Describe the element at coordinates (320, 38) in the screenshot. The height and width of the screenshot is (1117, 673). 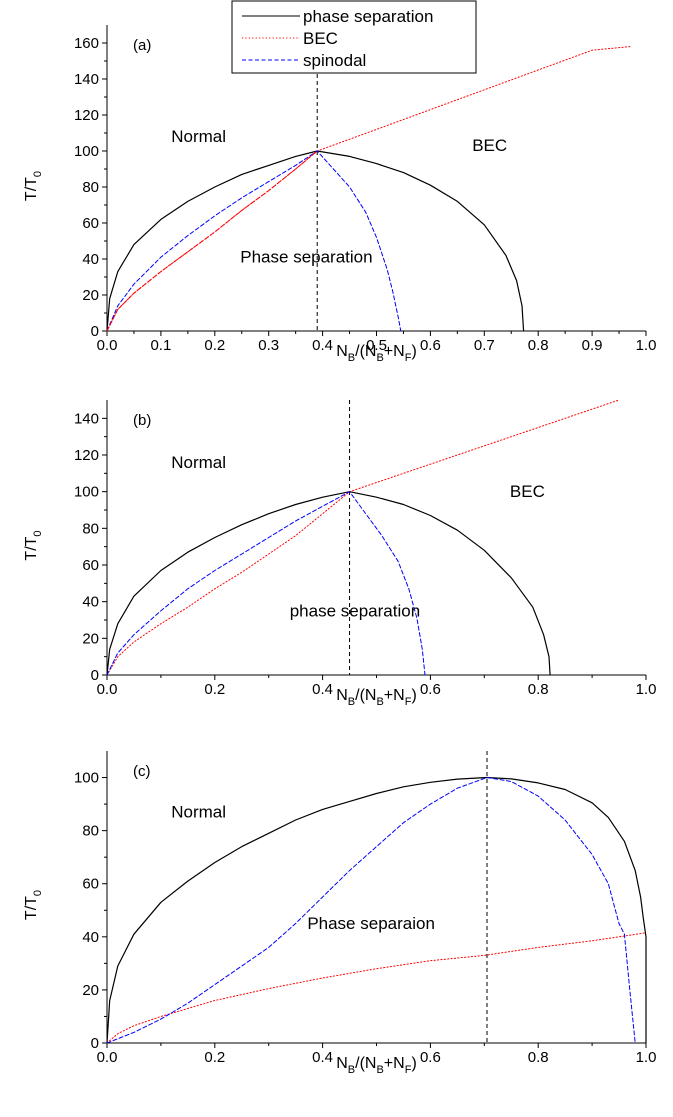
I see `legend-label: BEC` at that location.